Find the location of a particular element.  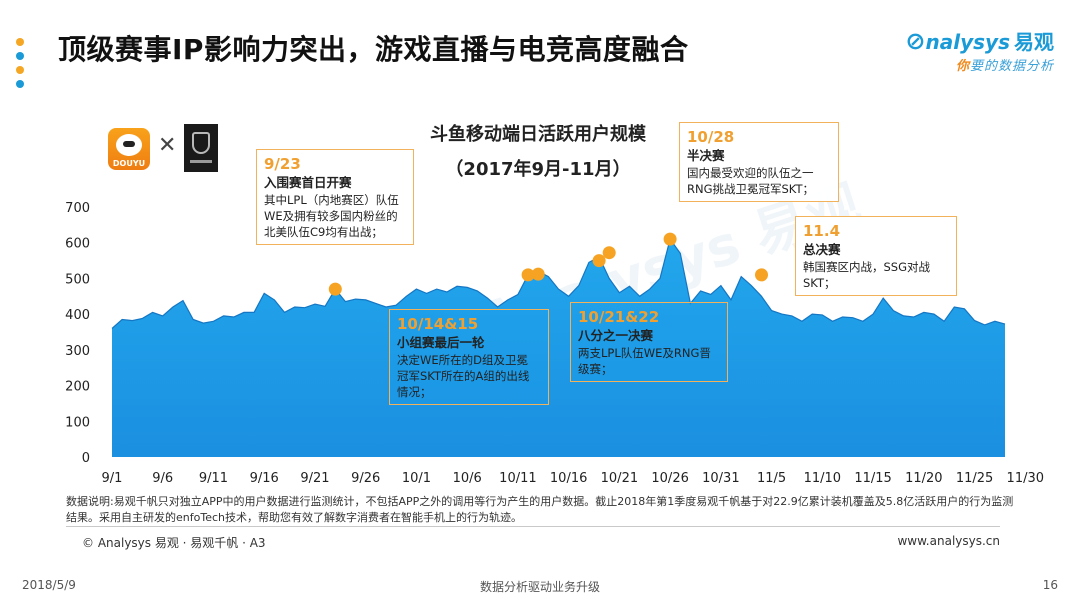

x-tick-label: 10/6 is located at coordinates (467, 478).